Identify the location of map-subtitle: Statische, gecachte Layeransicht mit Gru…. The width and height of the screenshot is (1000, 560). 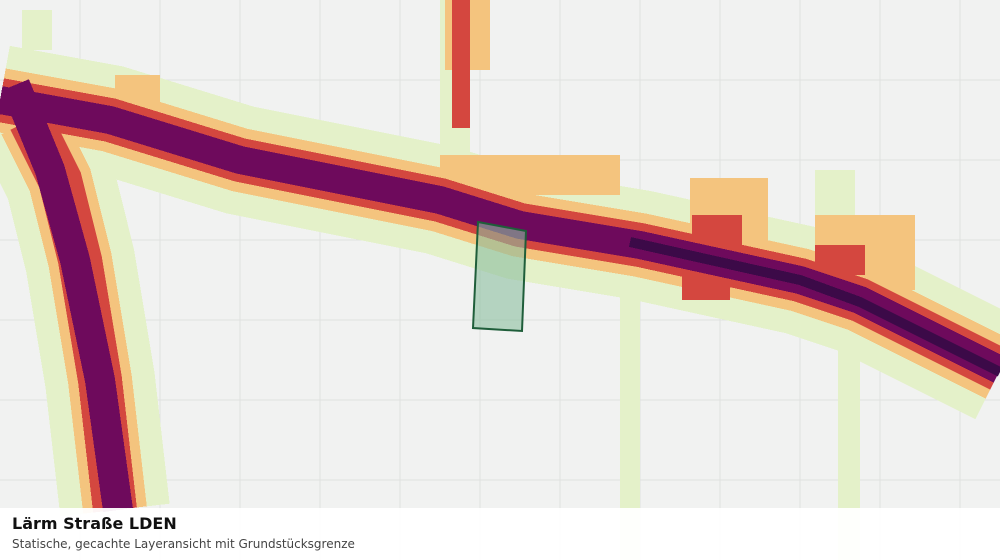
(183, 544).